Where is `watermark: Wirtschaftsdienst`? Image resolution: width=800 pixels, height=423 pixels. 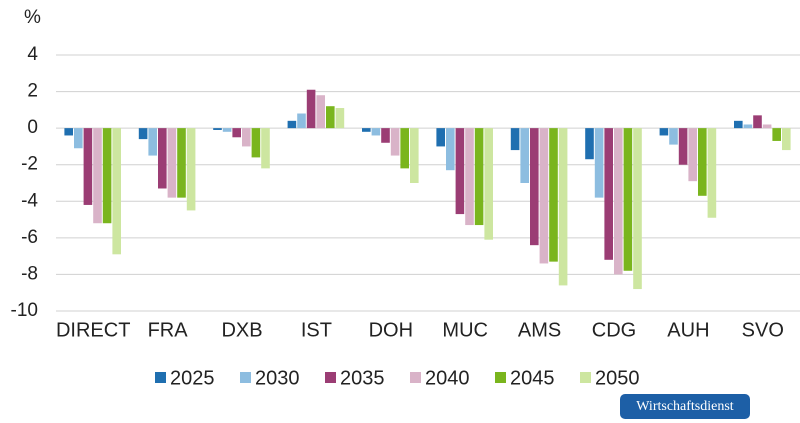
watermark: Wirtschaftsdienst is located at coordinates (685, 406).